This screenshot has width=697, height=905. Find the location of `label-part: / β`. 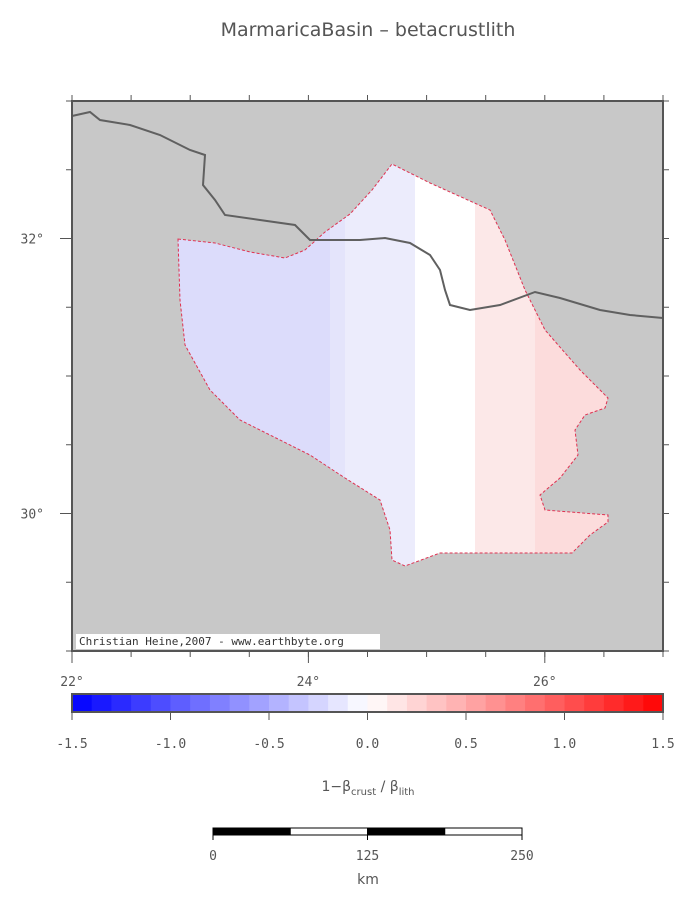

label-part: / β is located at coordinates (387, 787).